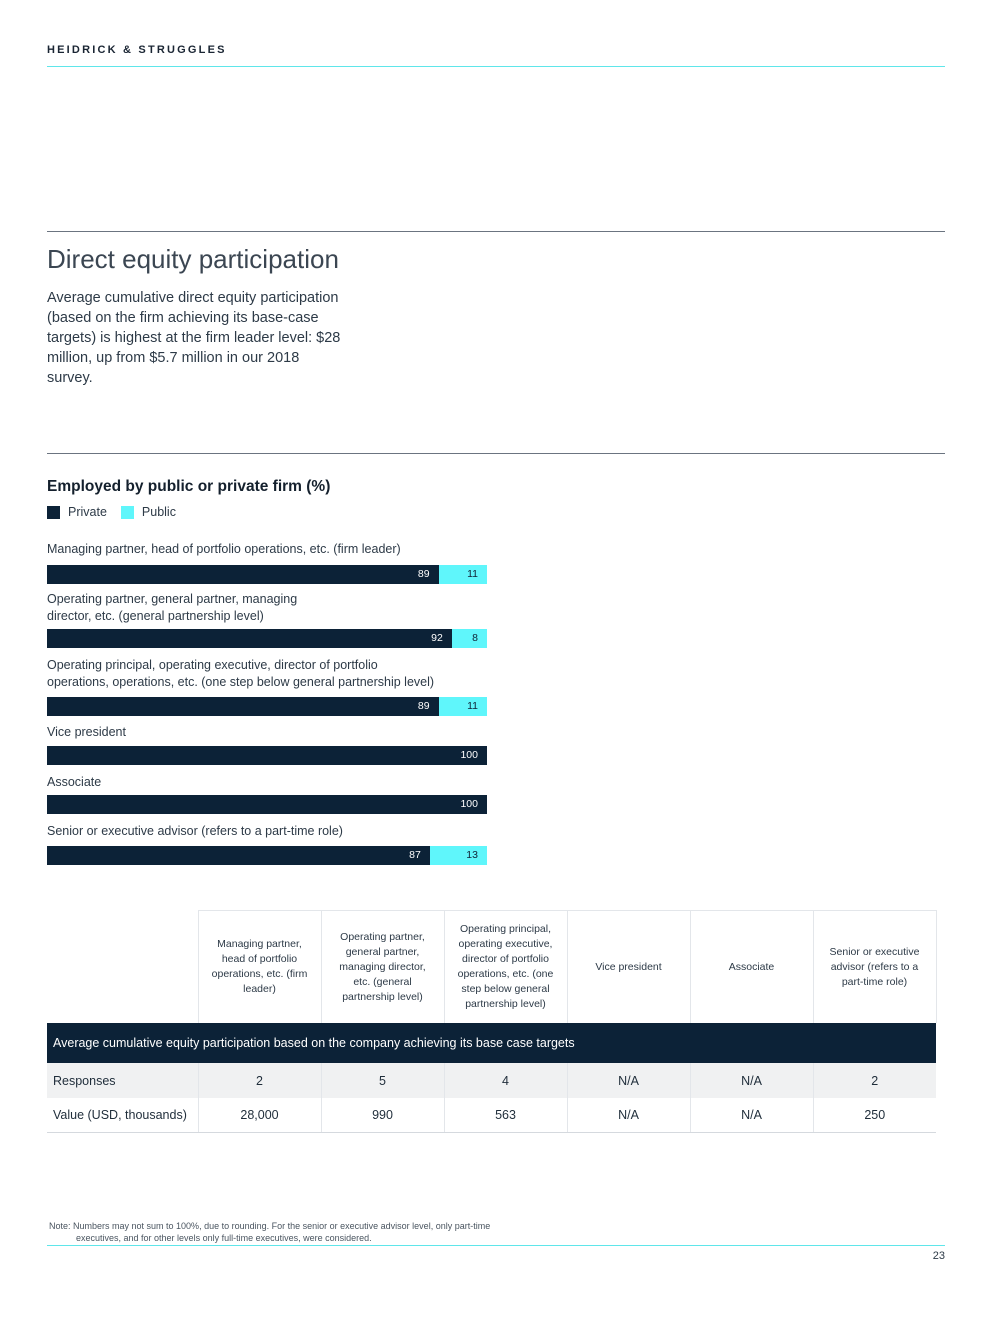 This screenshot has width=992, height=1320. What do you see at coordinates (189, 486) in the screenshot?
I see `chart-title: Employed by public or private firm (%)` at bounding box center [189, 486].